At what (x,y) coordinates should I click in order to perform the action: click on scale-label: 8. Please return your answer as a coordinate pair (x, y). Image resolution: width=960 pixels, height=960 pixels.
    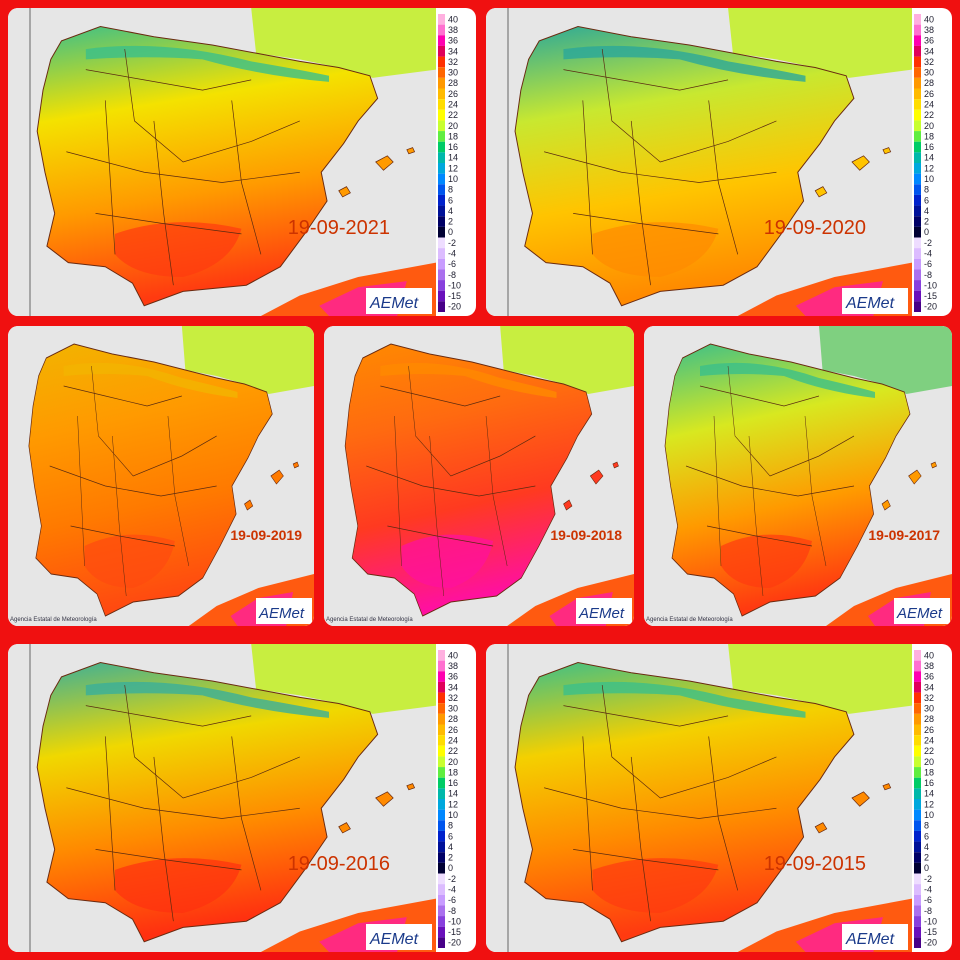
    Looking at the image, I should click on (450, 190).